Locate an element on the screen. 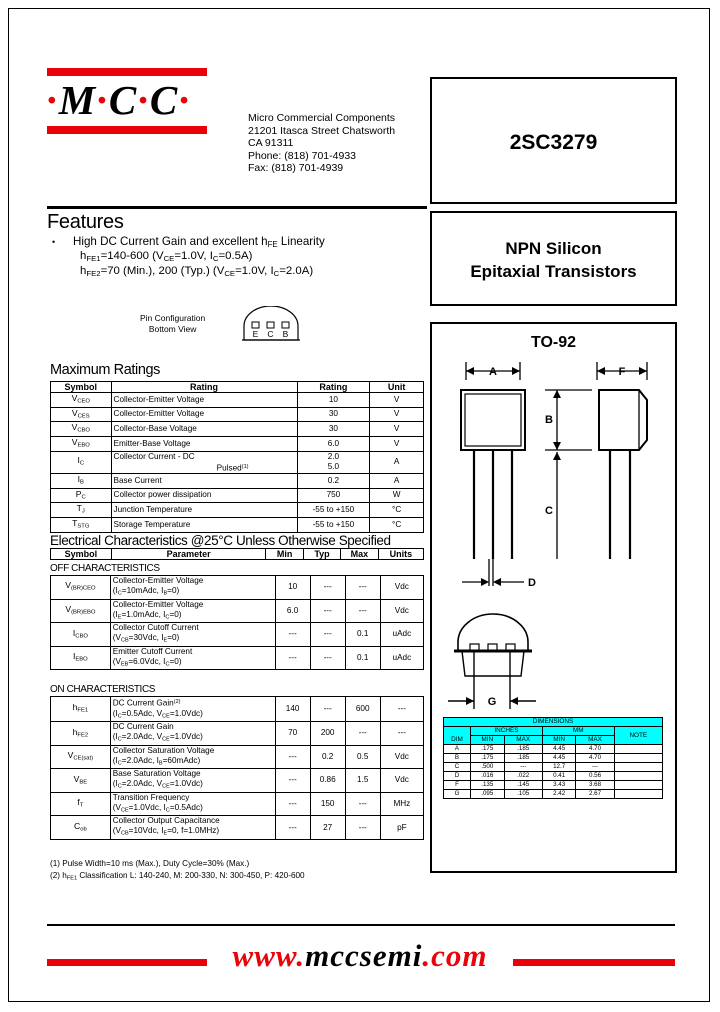 The height and width of the screenshot is (1012, 720). cell-units: pF is located at coordinates (402, 827).